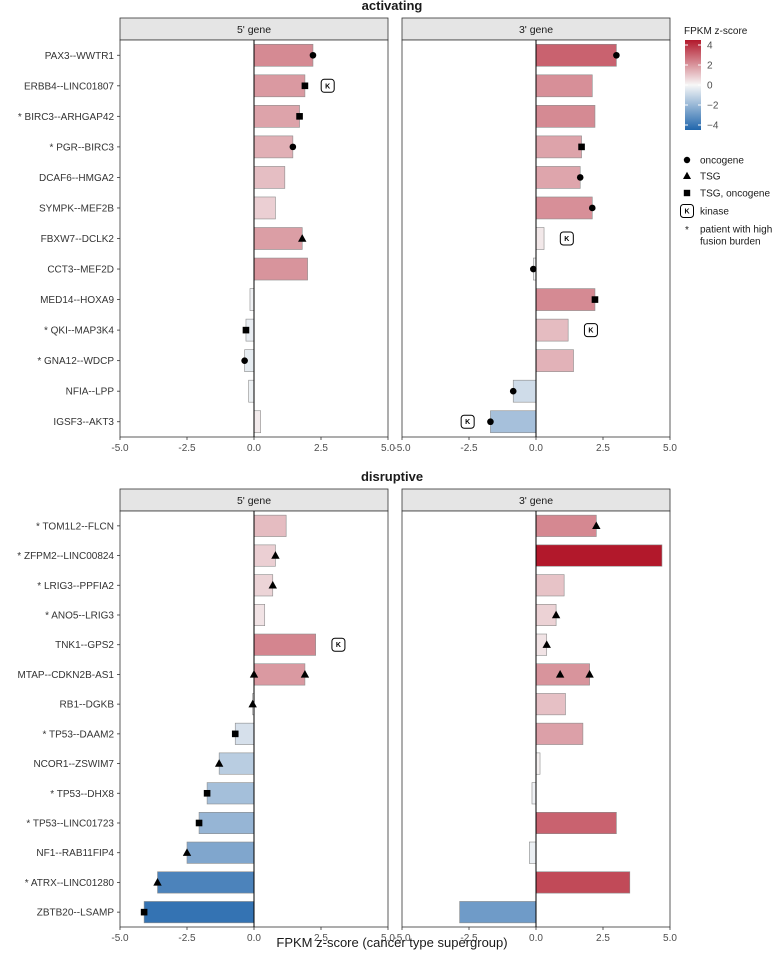  What do you see at coordinates (716, 31) in the screenshot?
I see `colorbar-title: FPKM z-score` at bounding box center [716, 31].